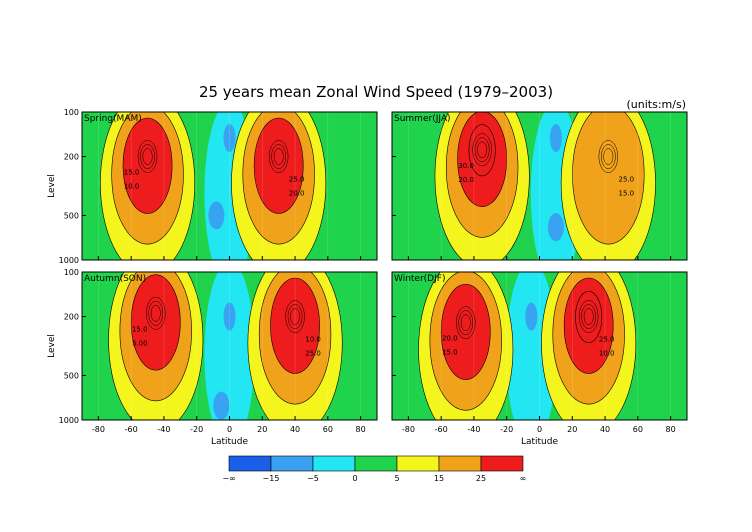 The height and width of the screenshot is (532, 752). What do you see at coordinates (531, 346) in the screenshot?
I see `easterly-band` at bounding box center [531, 346].